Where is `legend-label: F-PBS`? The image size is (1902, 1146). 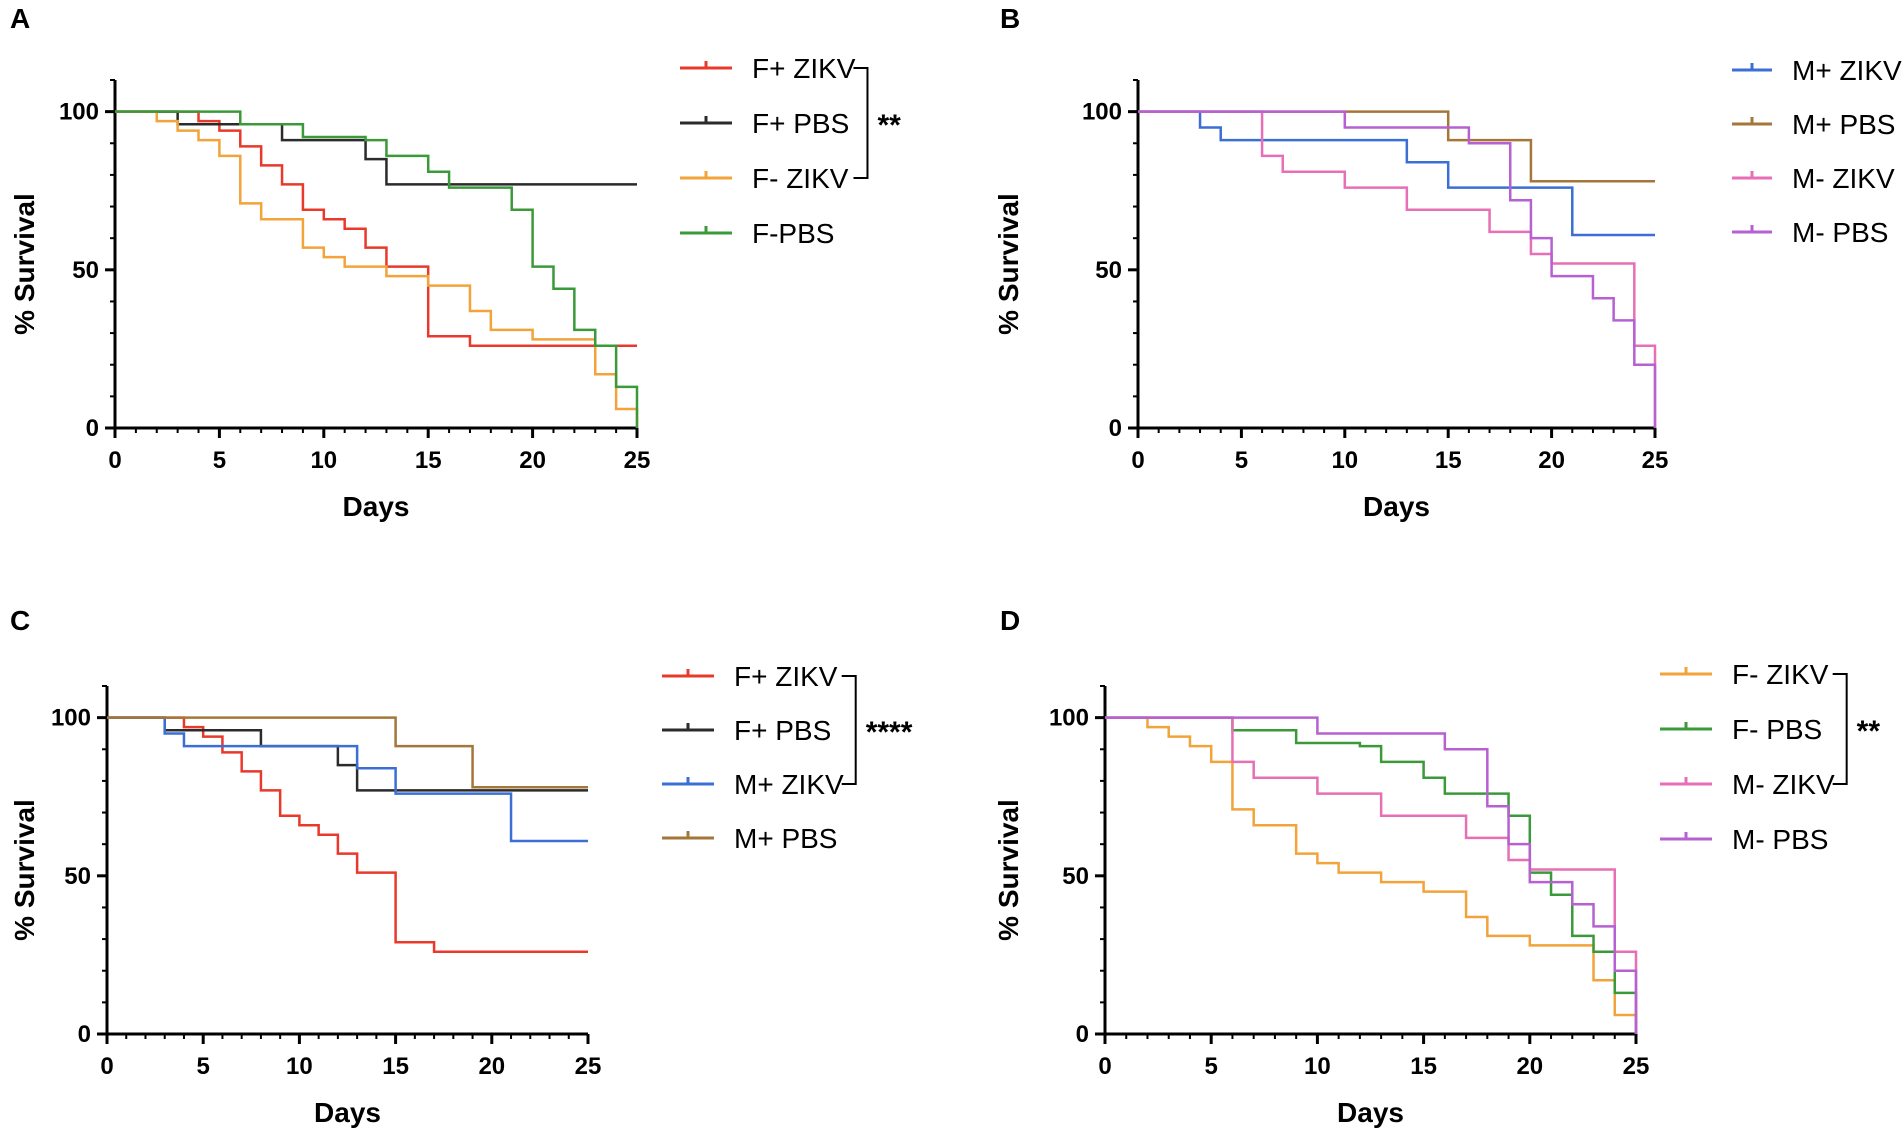
legend-label: F-PBS is located at coordinates (793, 233).